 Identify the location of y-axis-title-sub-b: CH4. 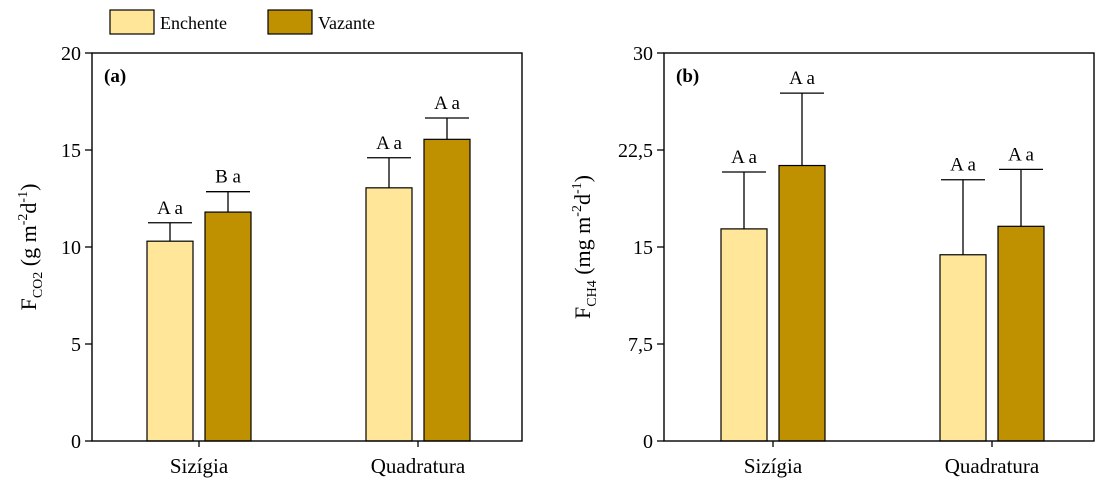
(592, 293).